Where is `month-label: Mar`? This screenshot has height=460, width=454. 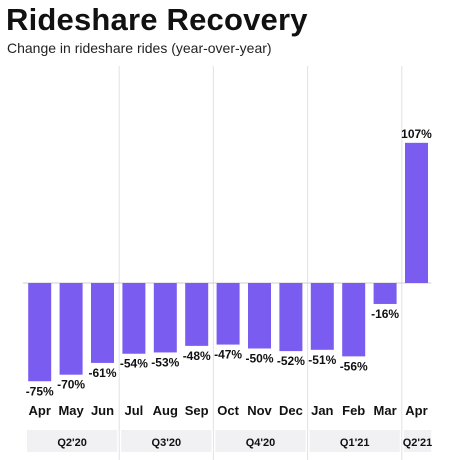
month-label: Mar is located at coordinates (385, 410).